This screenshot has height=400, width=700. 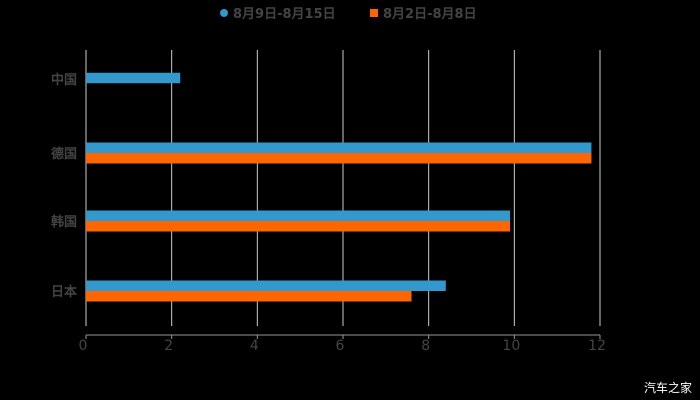 I want to click on legend-item: 8月2日-8月8日, so click(x=423, y=14).